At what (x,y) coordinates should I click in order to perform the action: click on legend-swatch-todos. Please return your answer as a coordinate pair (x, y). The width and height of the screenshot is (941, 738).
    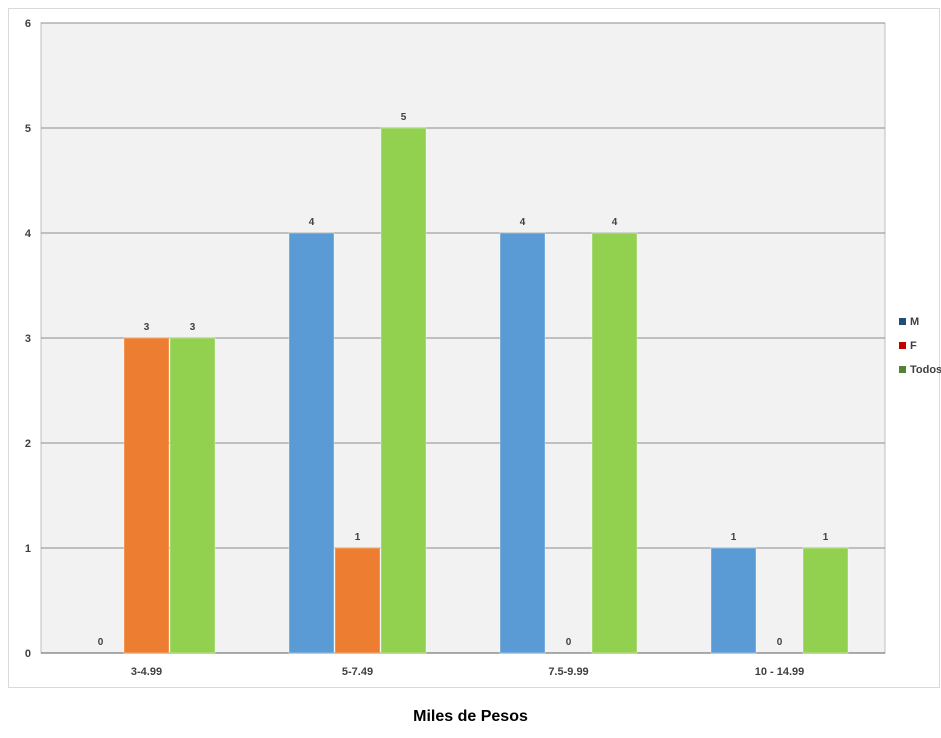
    Looking at the image, I should click on (902, 369).